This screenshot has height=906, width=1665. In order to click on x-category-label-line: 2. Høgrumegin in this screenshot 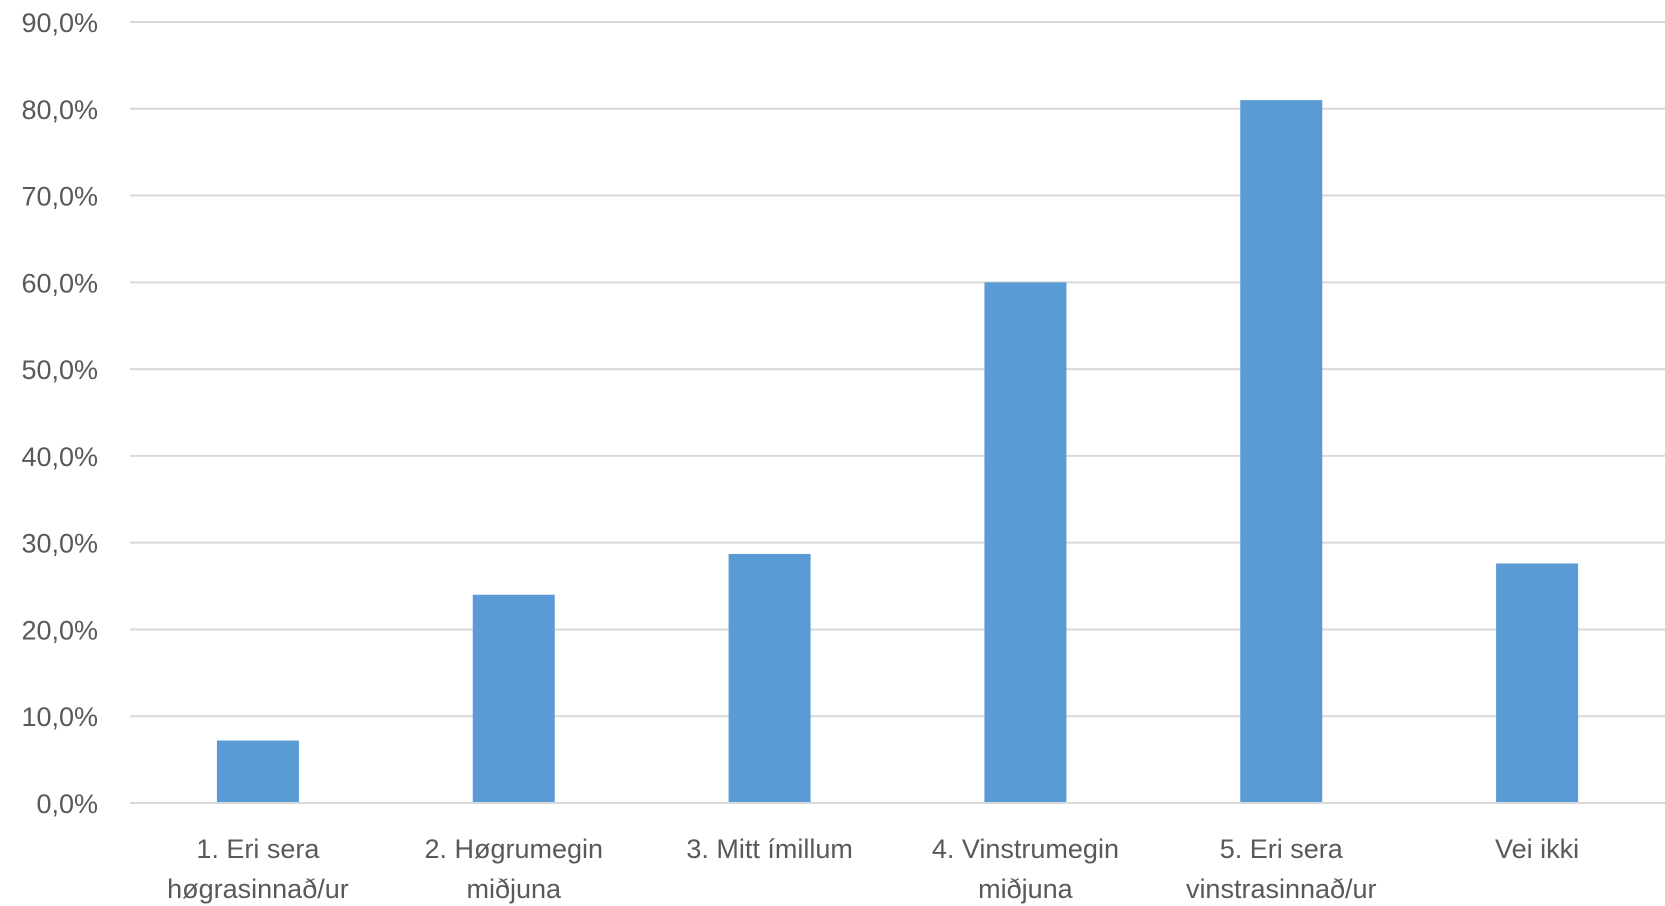, I will do `click(513, 849)`.